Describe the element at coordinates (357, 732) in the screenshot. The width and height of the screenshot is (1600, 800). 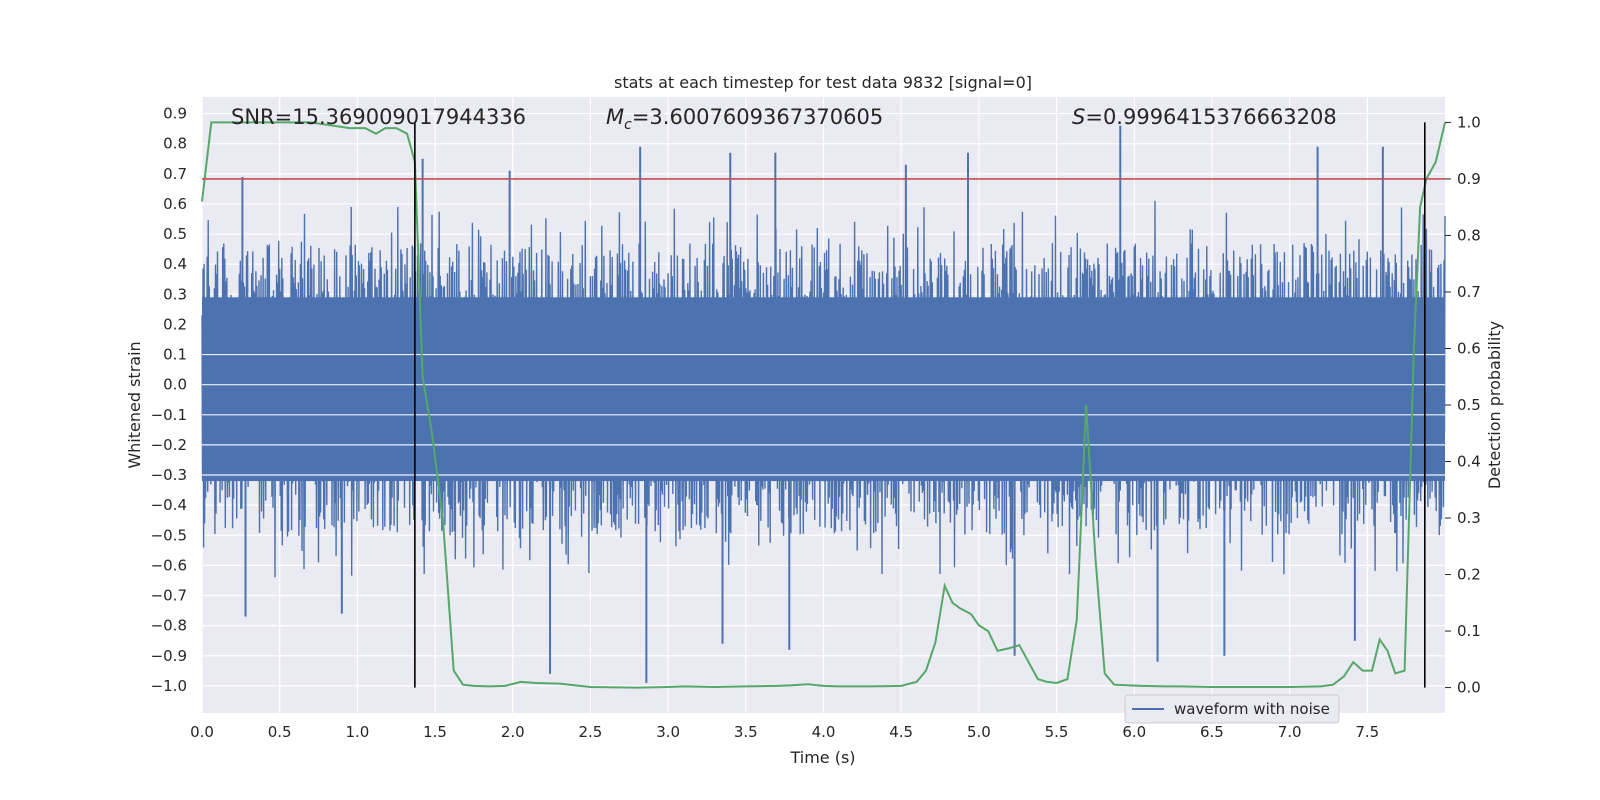
I see `x-tick-label: 1.0` at that location.